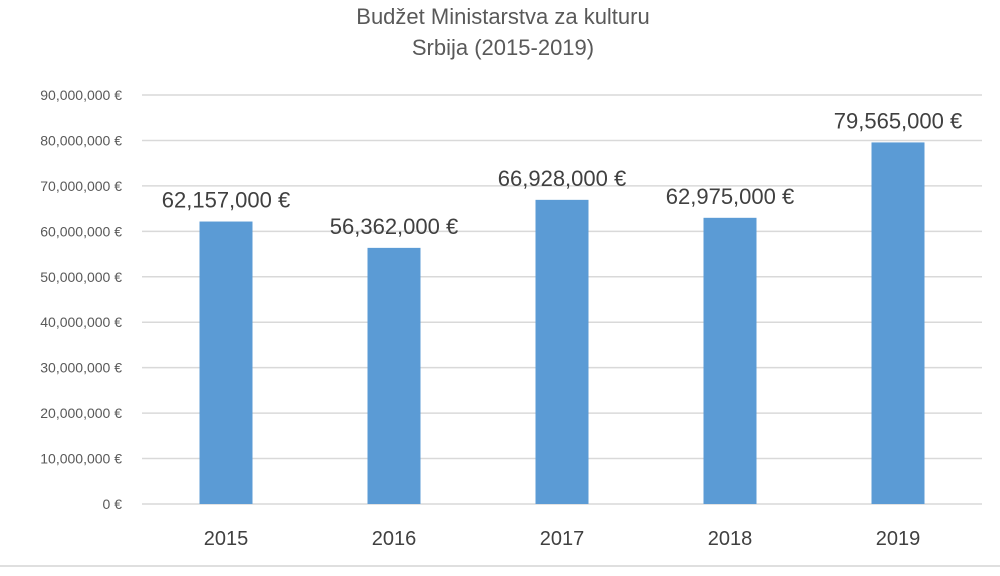 This screenshot has height=576, width=1000. Describe the element at coordinates (226, 539) in the screenshot. I see `x-tick-label-2015: 2015` at that location.